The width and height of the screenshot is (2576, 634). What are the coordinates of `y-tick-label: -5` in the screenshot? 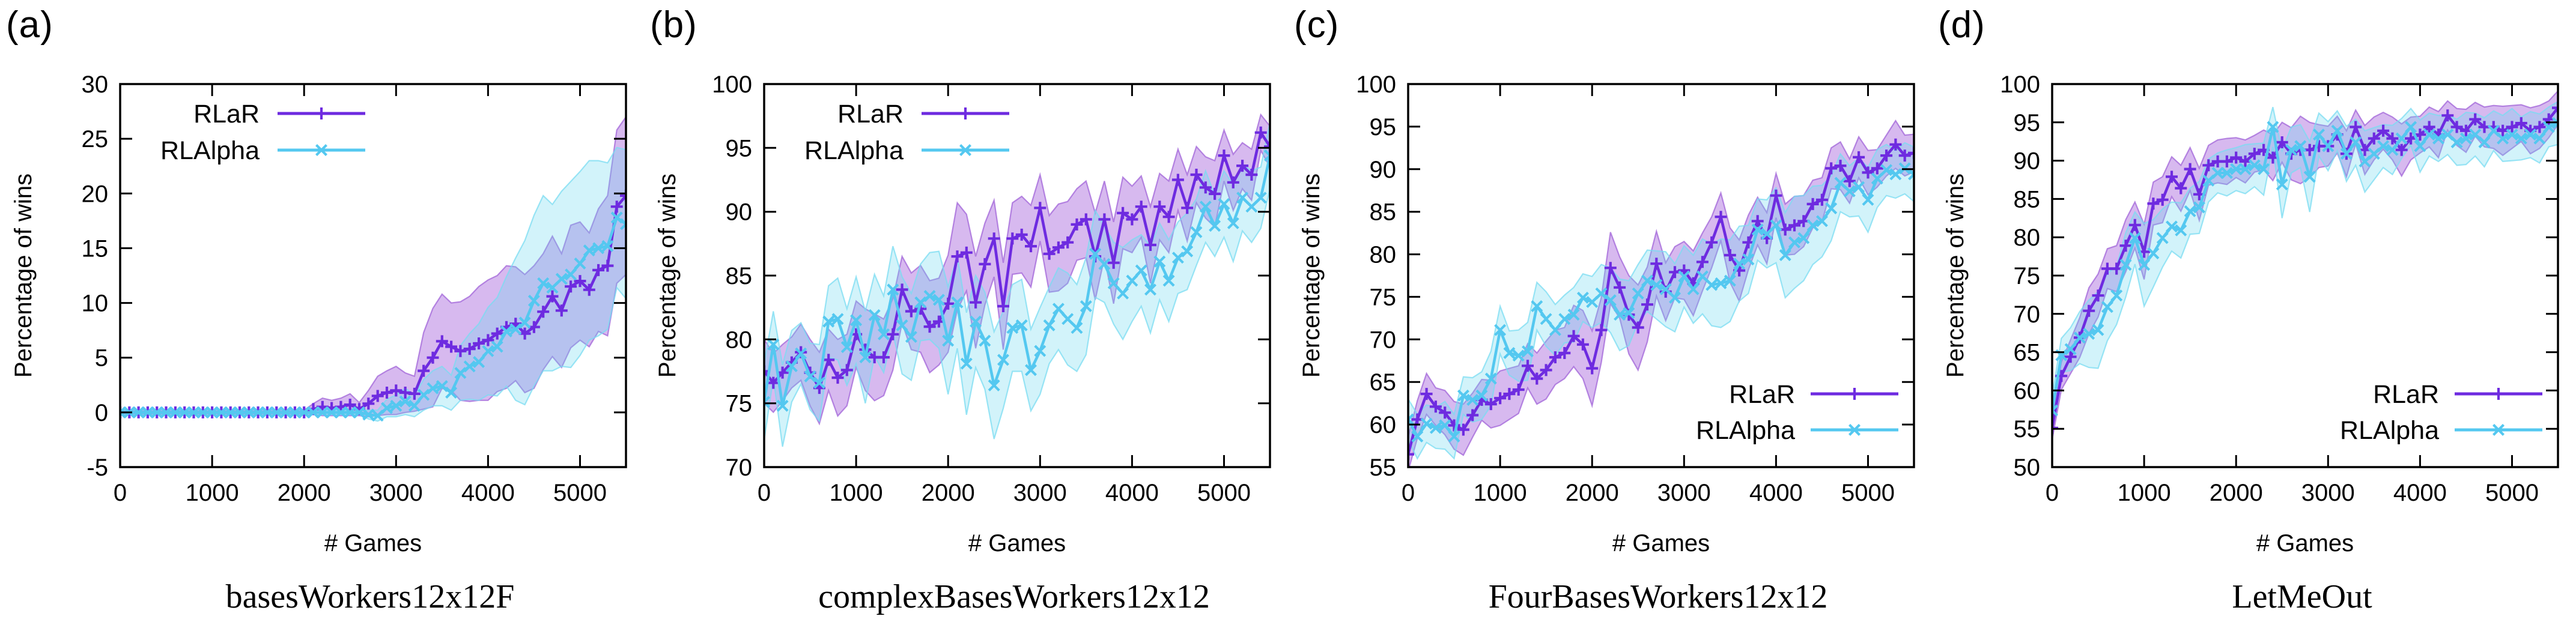 It's located at (97, 467).